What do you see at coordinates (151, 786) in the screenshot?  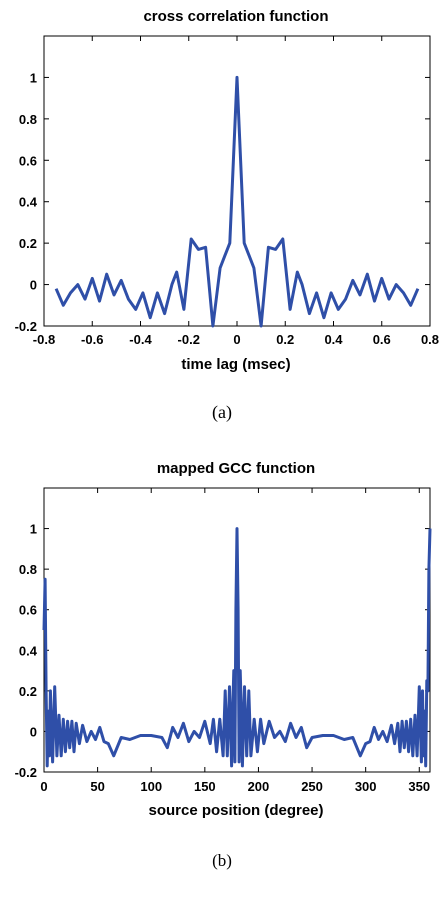 I see `x-tick-label: 100` at bounding box center [151, 786].